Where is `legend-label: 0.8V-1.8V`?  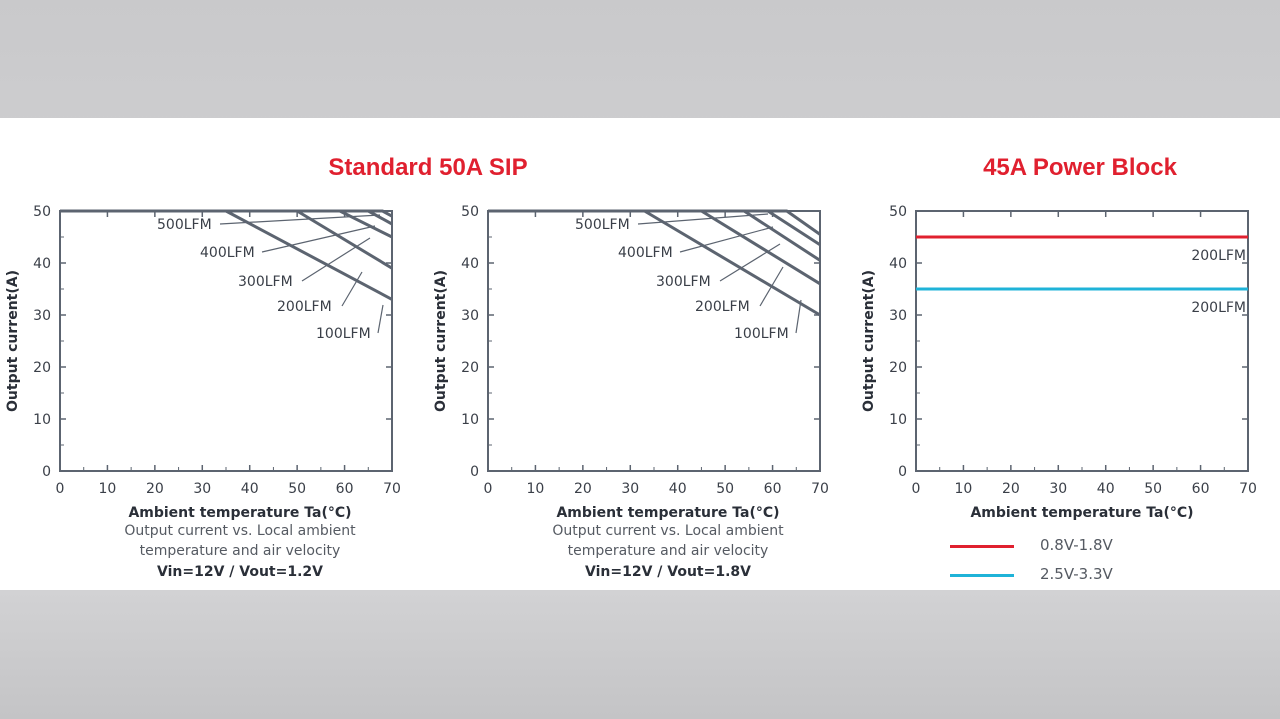 legend-label: 0.8V-1.8V is located at coordinates (1076, 545).